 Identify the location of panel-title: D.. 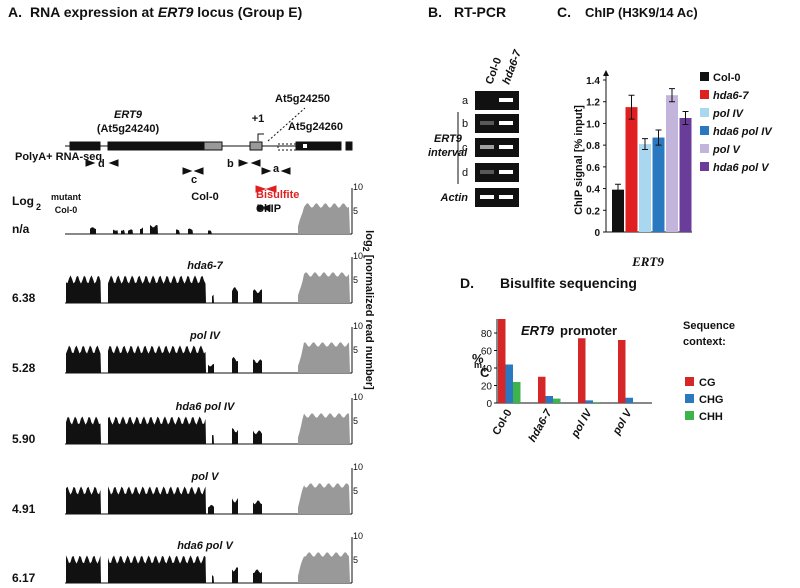
(467, 283).